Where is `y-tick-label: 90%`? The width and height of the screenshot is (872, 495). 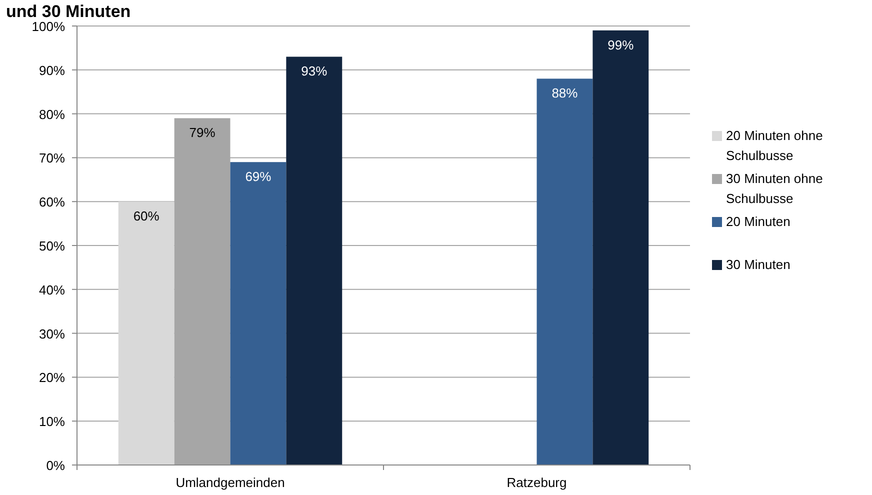 y-tick-label: 90% is located at coordinates (52, 70).